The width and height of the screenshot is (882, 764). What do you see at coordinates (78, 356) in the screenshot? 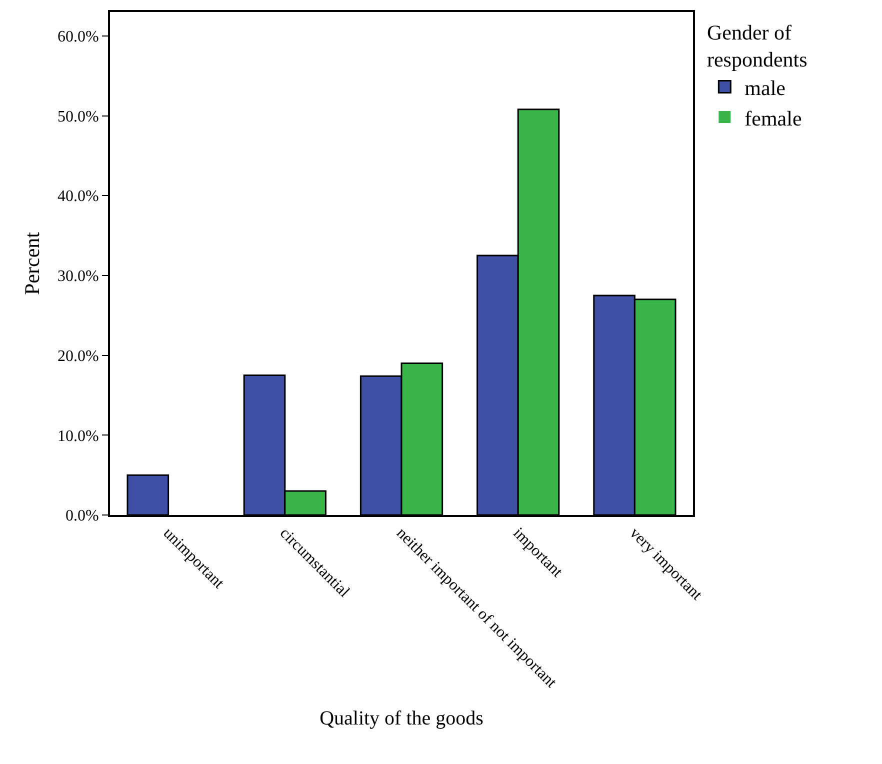
I see `y-tick-label: 20.0%` at bounding box center [78, 356].